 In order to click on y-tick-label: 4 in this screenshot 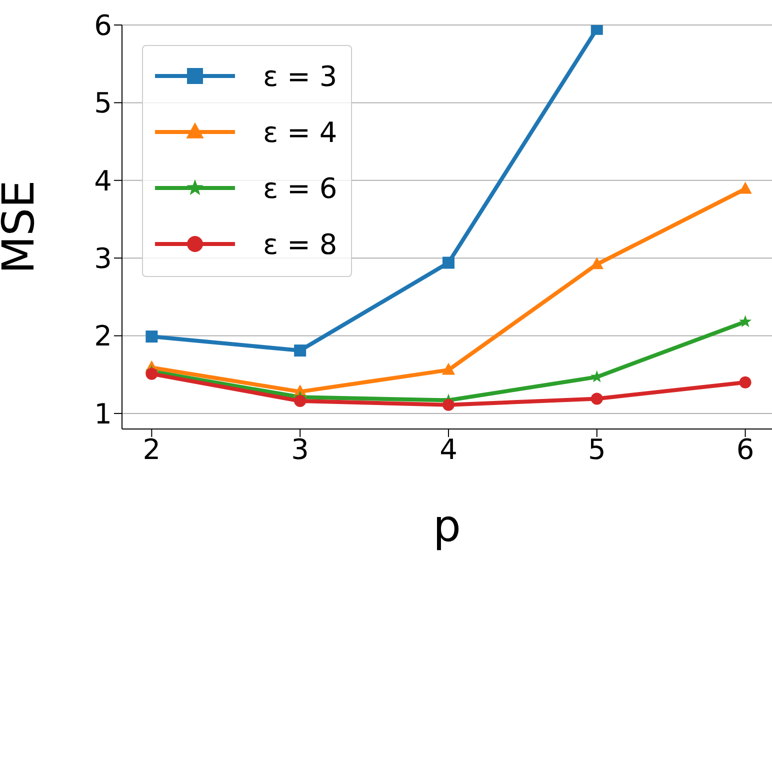, I will do `click(103, 181)`.